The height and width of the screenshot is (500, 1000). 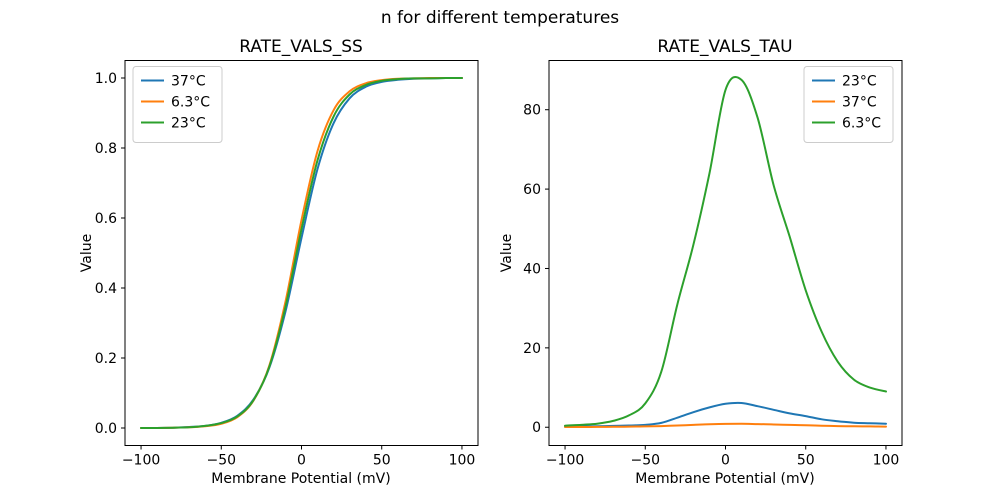 What do you see at coordinates (725, 425) in the screenshot?
I see `series-line-37°C` at bounding box center [725, 425].